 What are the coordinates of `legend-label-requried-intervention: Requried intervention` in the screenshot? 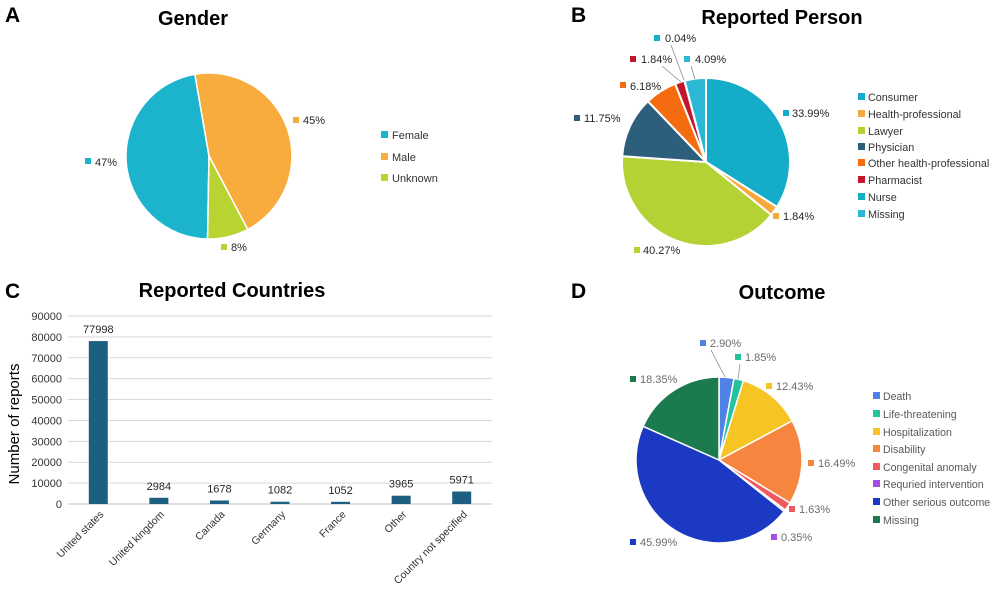 It's located at (933, 485).